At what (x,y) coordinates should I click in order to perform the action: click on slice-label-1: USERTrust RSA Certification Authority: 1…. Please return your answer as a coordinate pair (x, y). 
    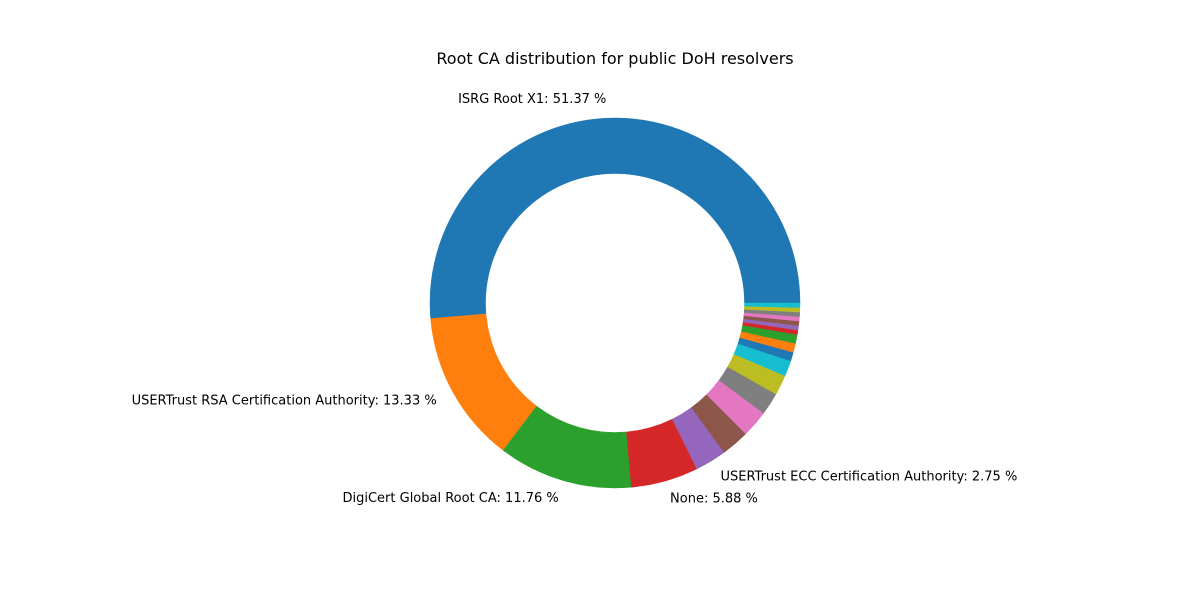
    Looking at the image, I should click on (284, 401).